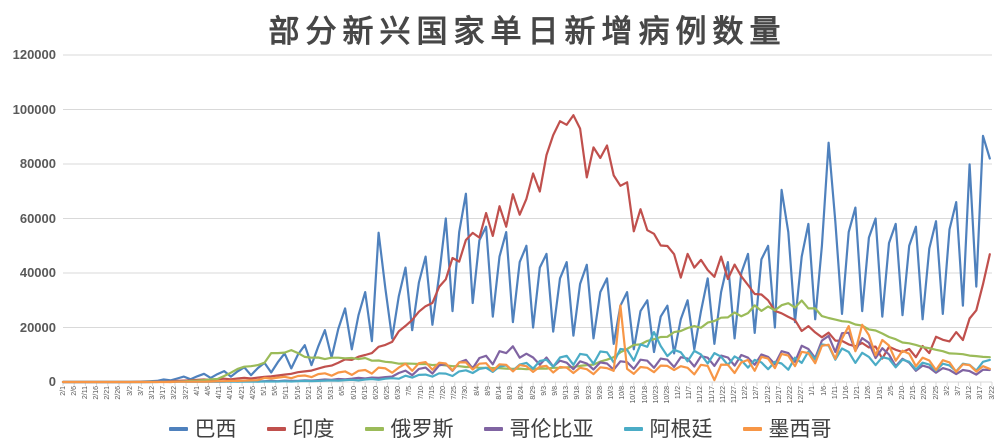  Describe the element at coordinates (802, 395) in the screenshot. I see `x-tick-label: 12/27` at that location.